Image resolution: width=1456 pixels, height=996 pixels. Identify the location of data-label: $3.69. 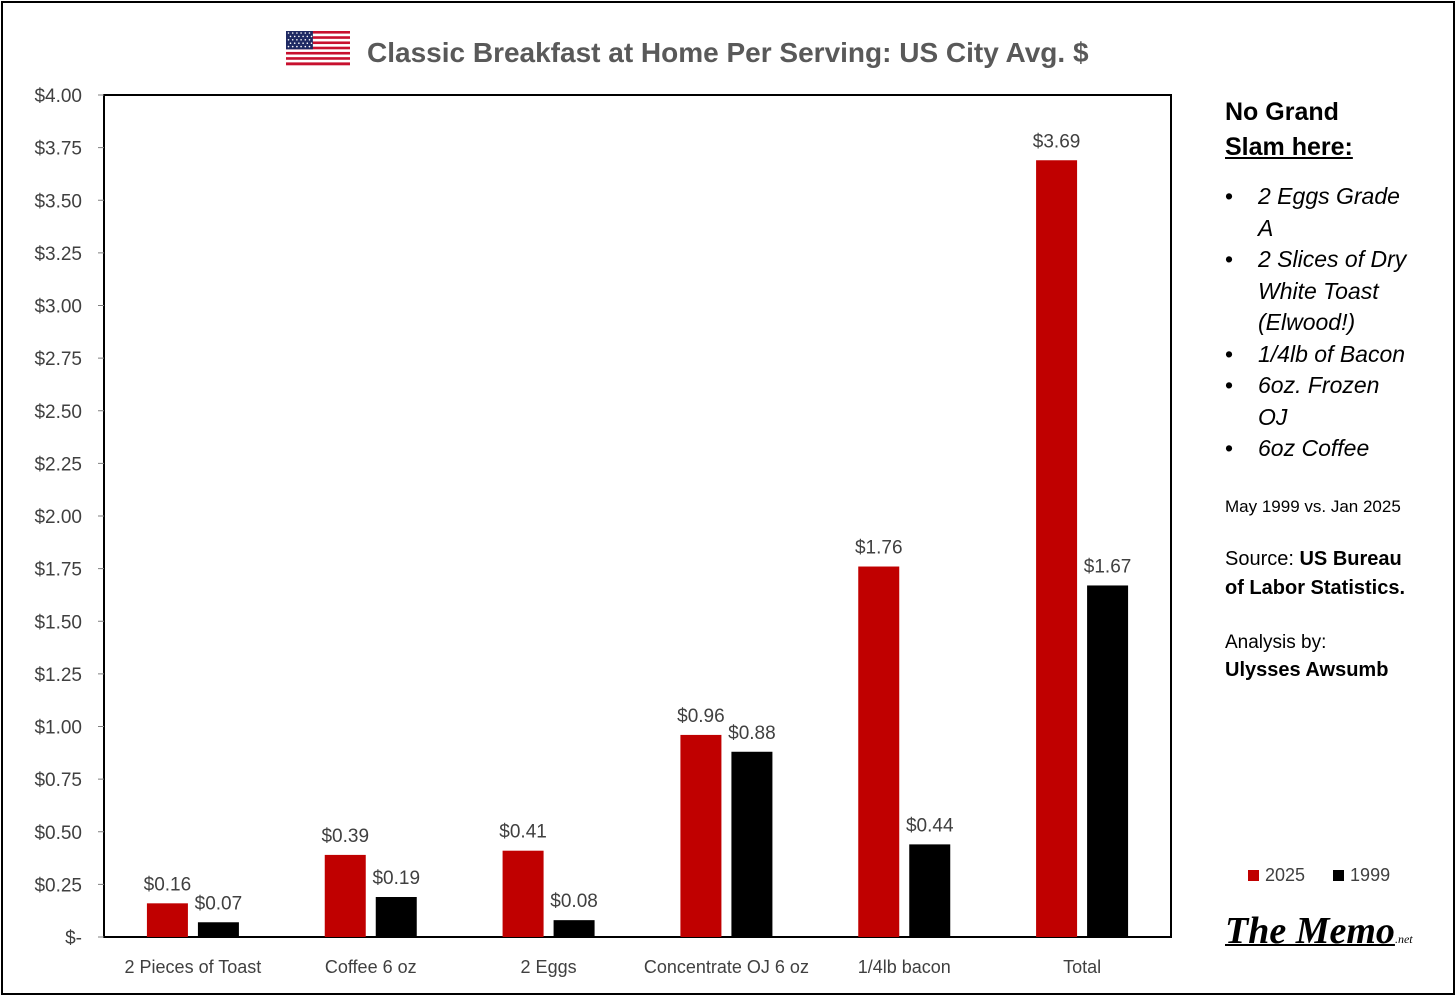
(1057, 141).